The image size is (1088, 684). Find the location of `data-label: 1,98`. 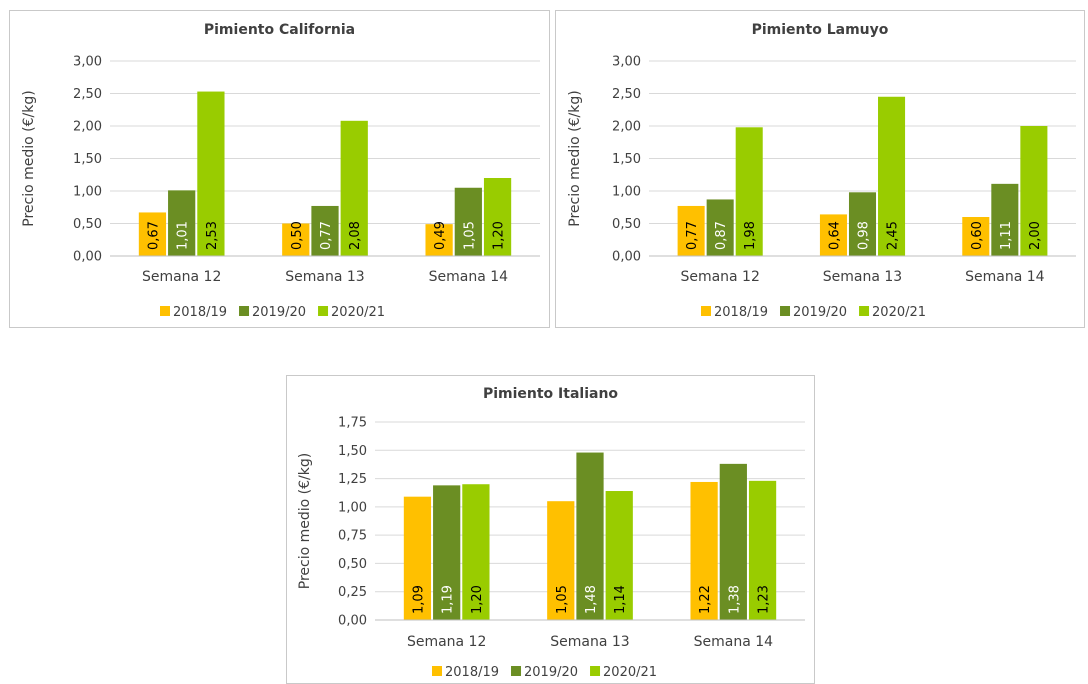

data-label: 1,98 is located at coordinates (750, 235).